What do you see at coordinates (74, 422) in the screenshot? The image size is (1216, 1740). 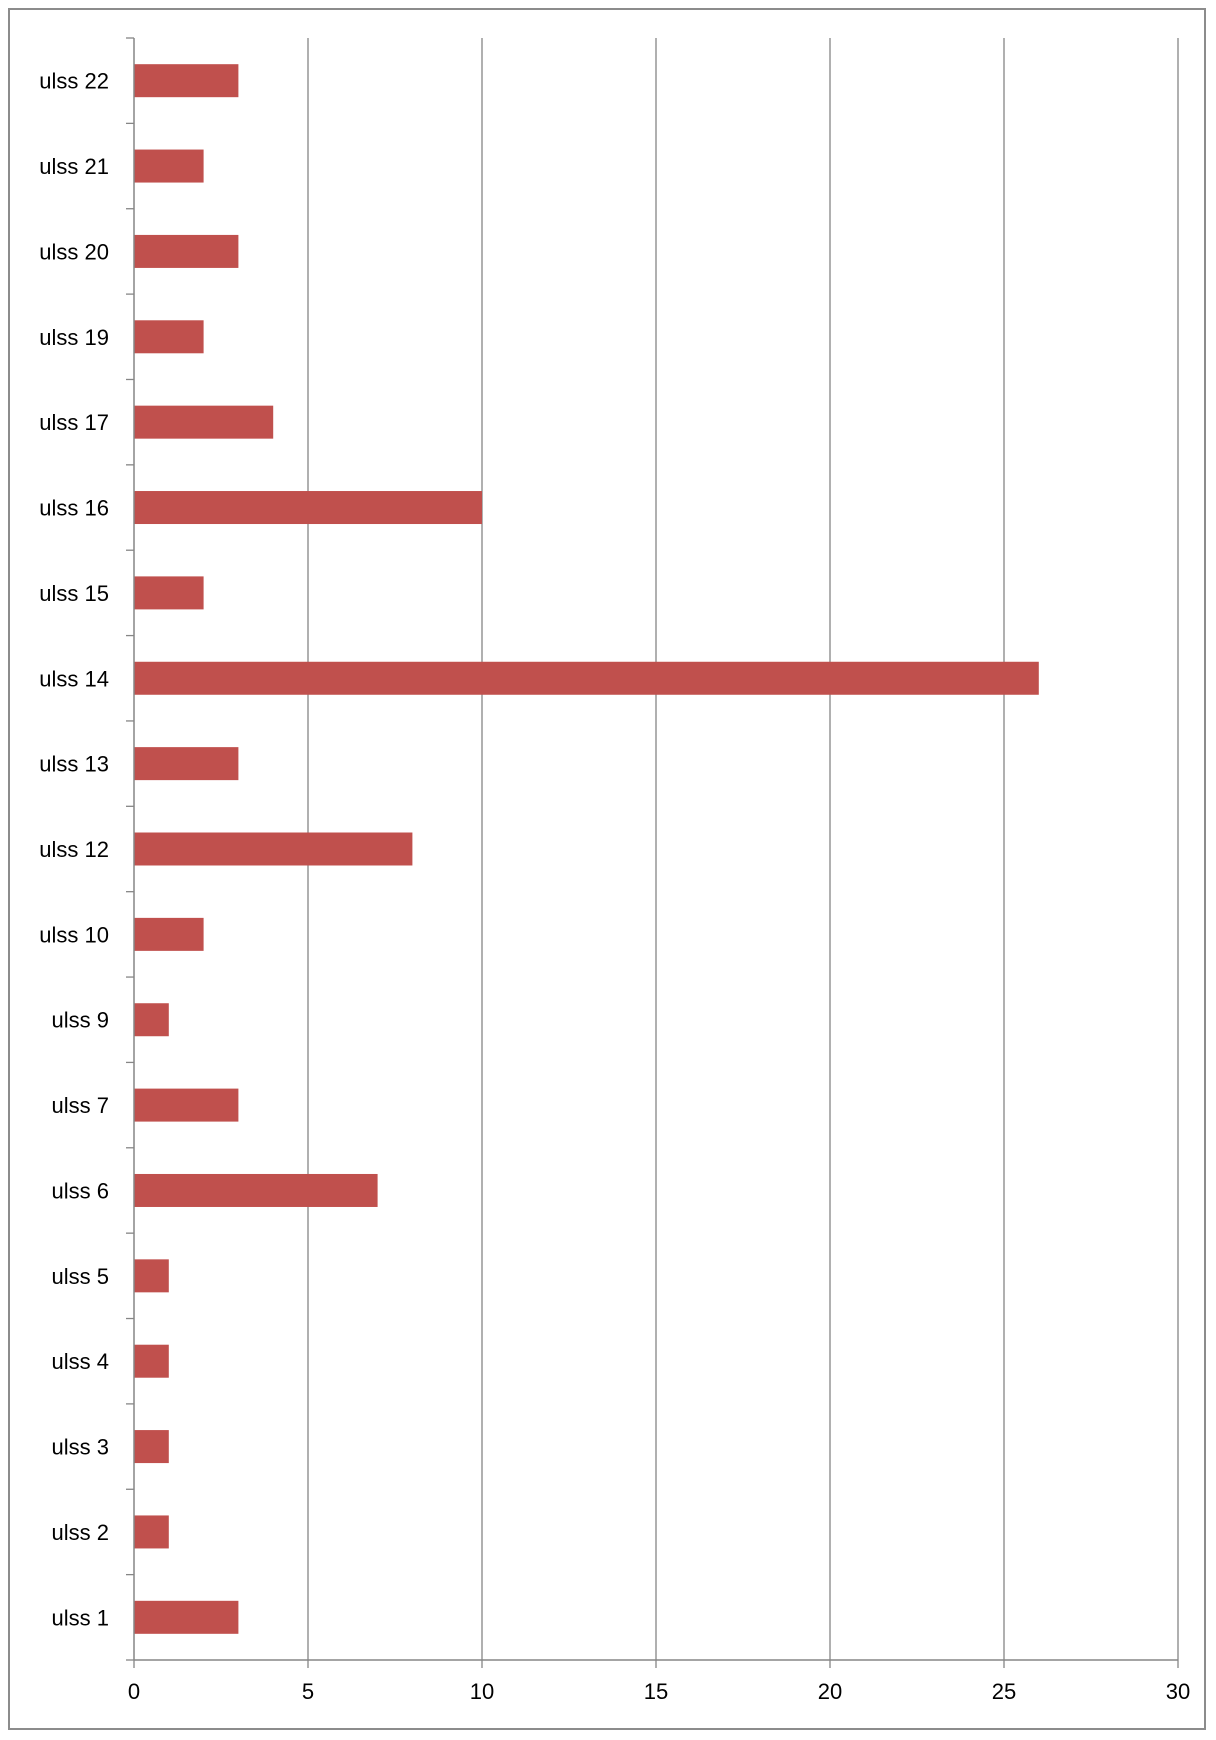 I see `y-tick-label: ulss 17` at bounding box center [74, 422].